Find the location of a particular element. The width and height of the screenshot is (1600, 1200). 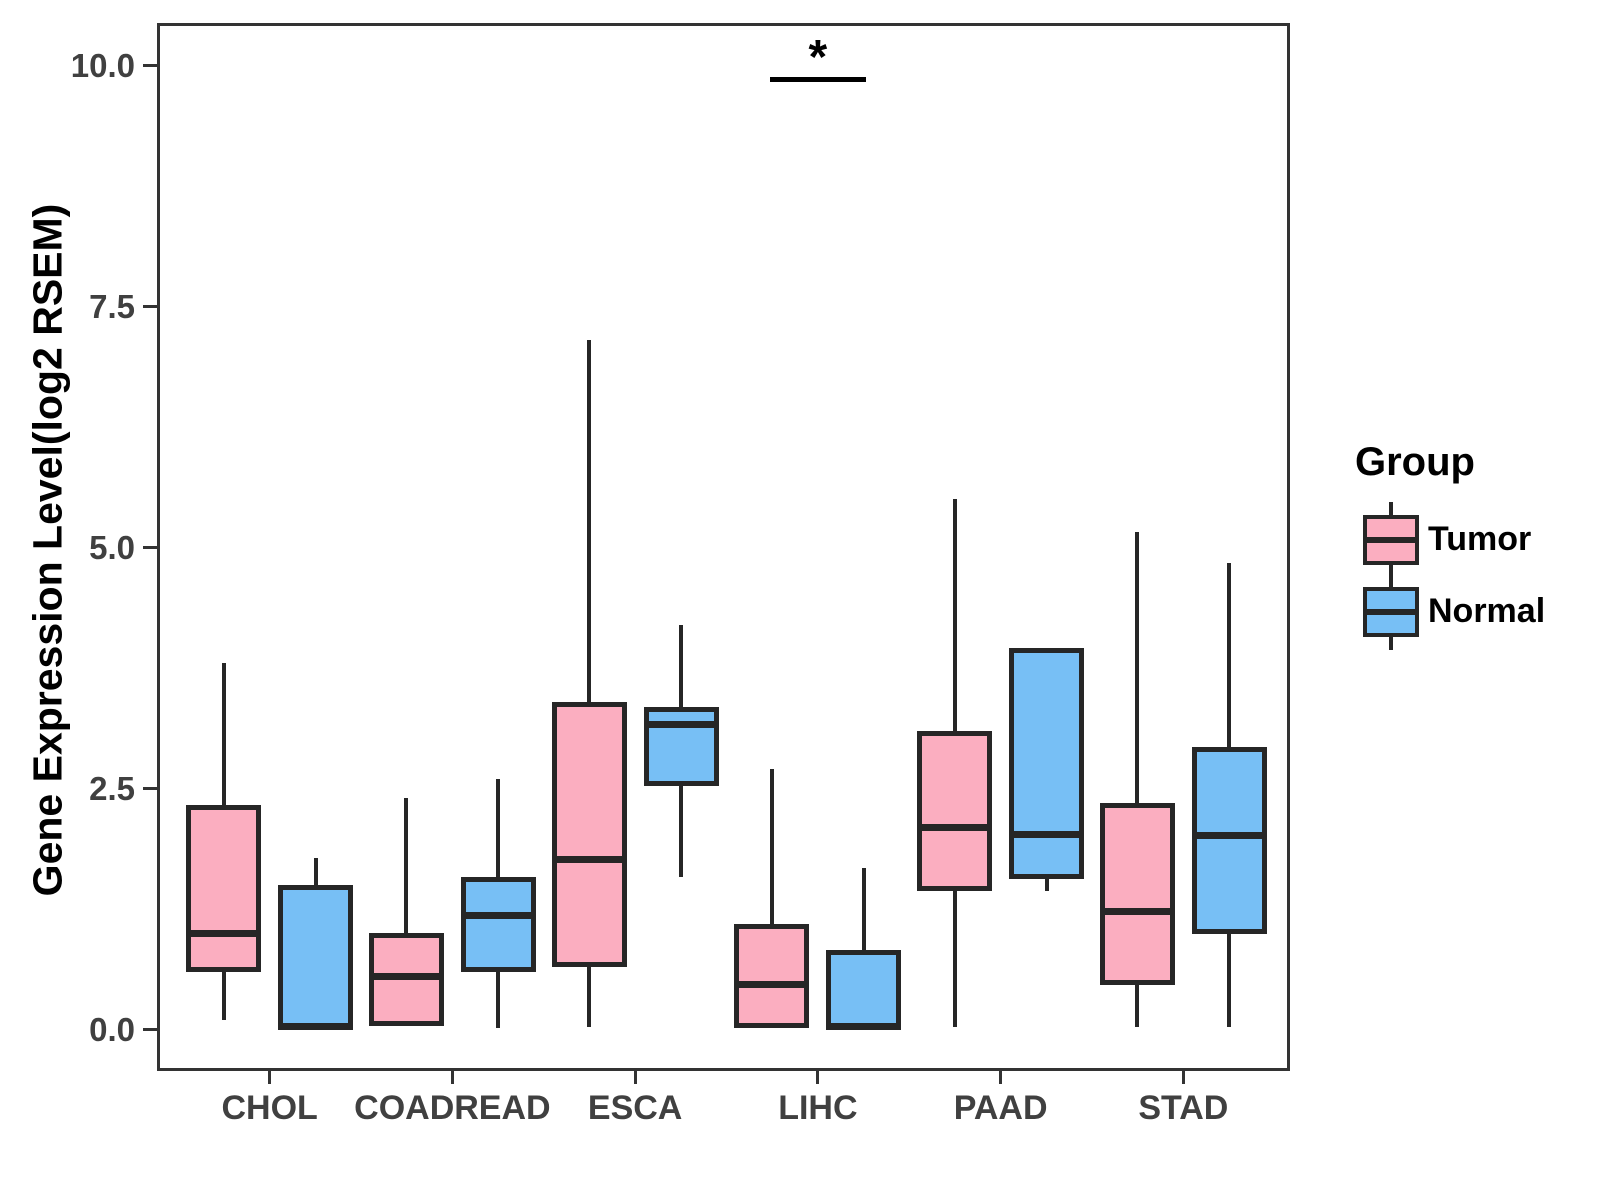

x-tick-label-esca: ESCA is located at coordinates (635, 1108).